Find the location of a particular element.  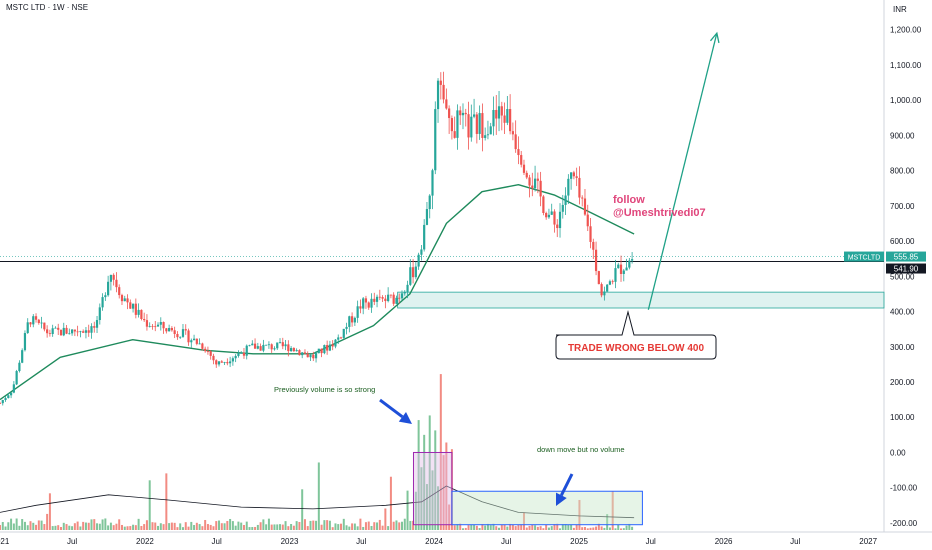

no-volume-text: down move but no volume is located at coordinates (581, 449).